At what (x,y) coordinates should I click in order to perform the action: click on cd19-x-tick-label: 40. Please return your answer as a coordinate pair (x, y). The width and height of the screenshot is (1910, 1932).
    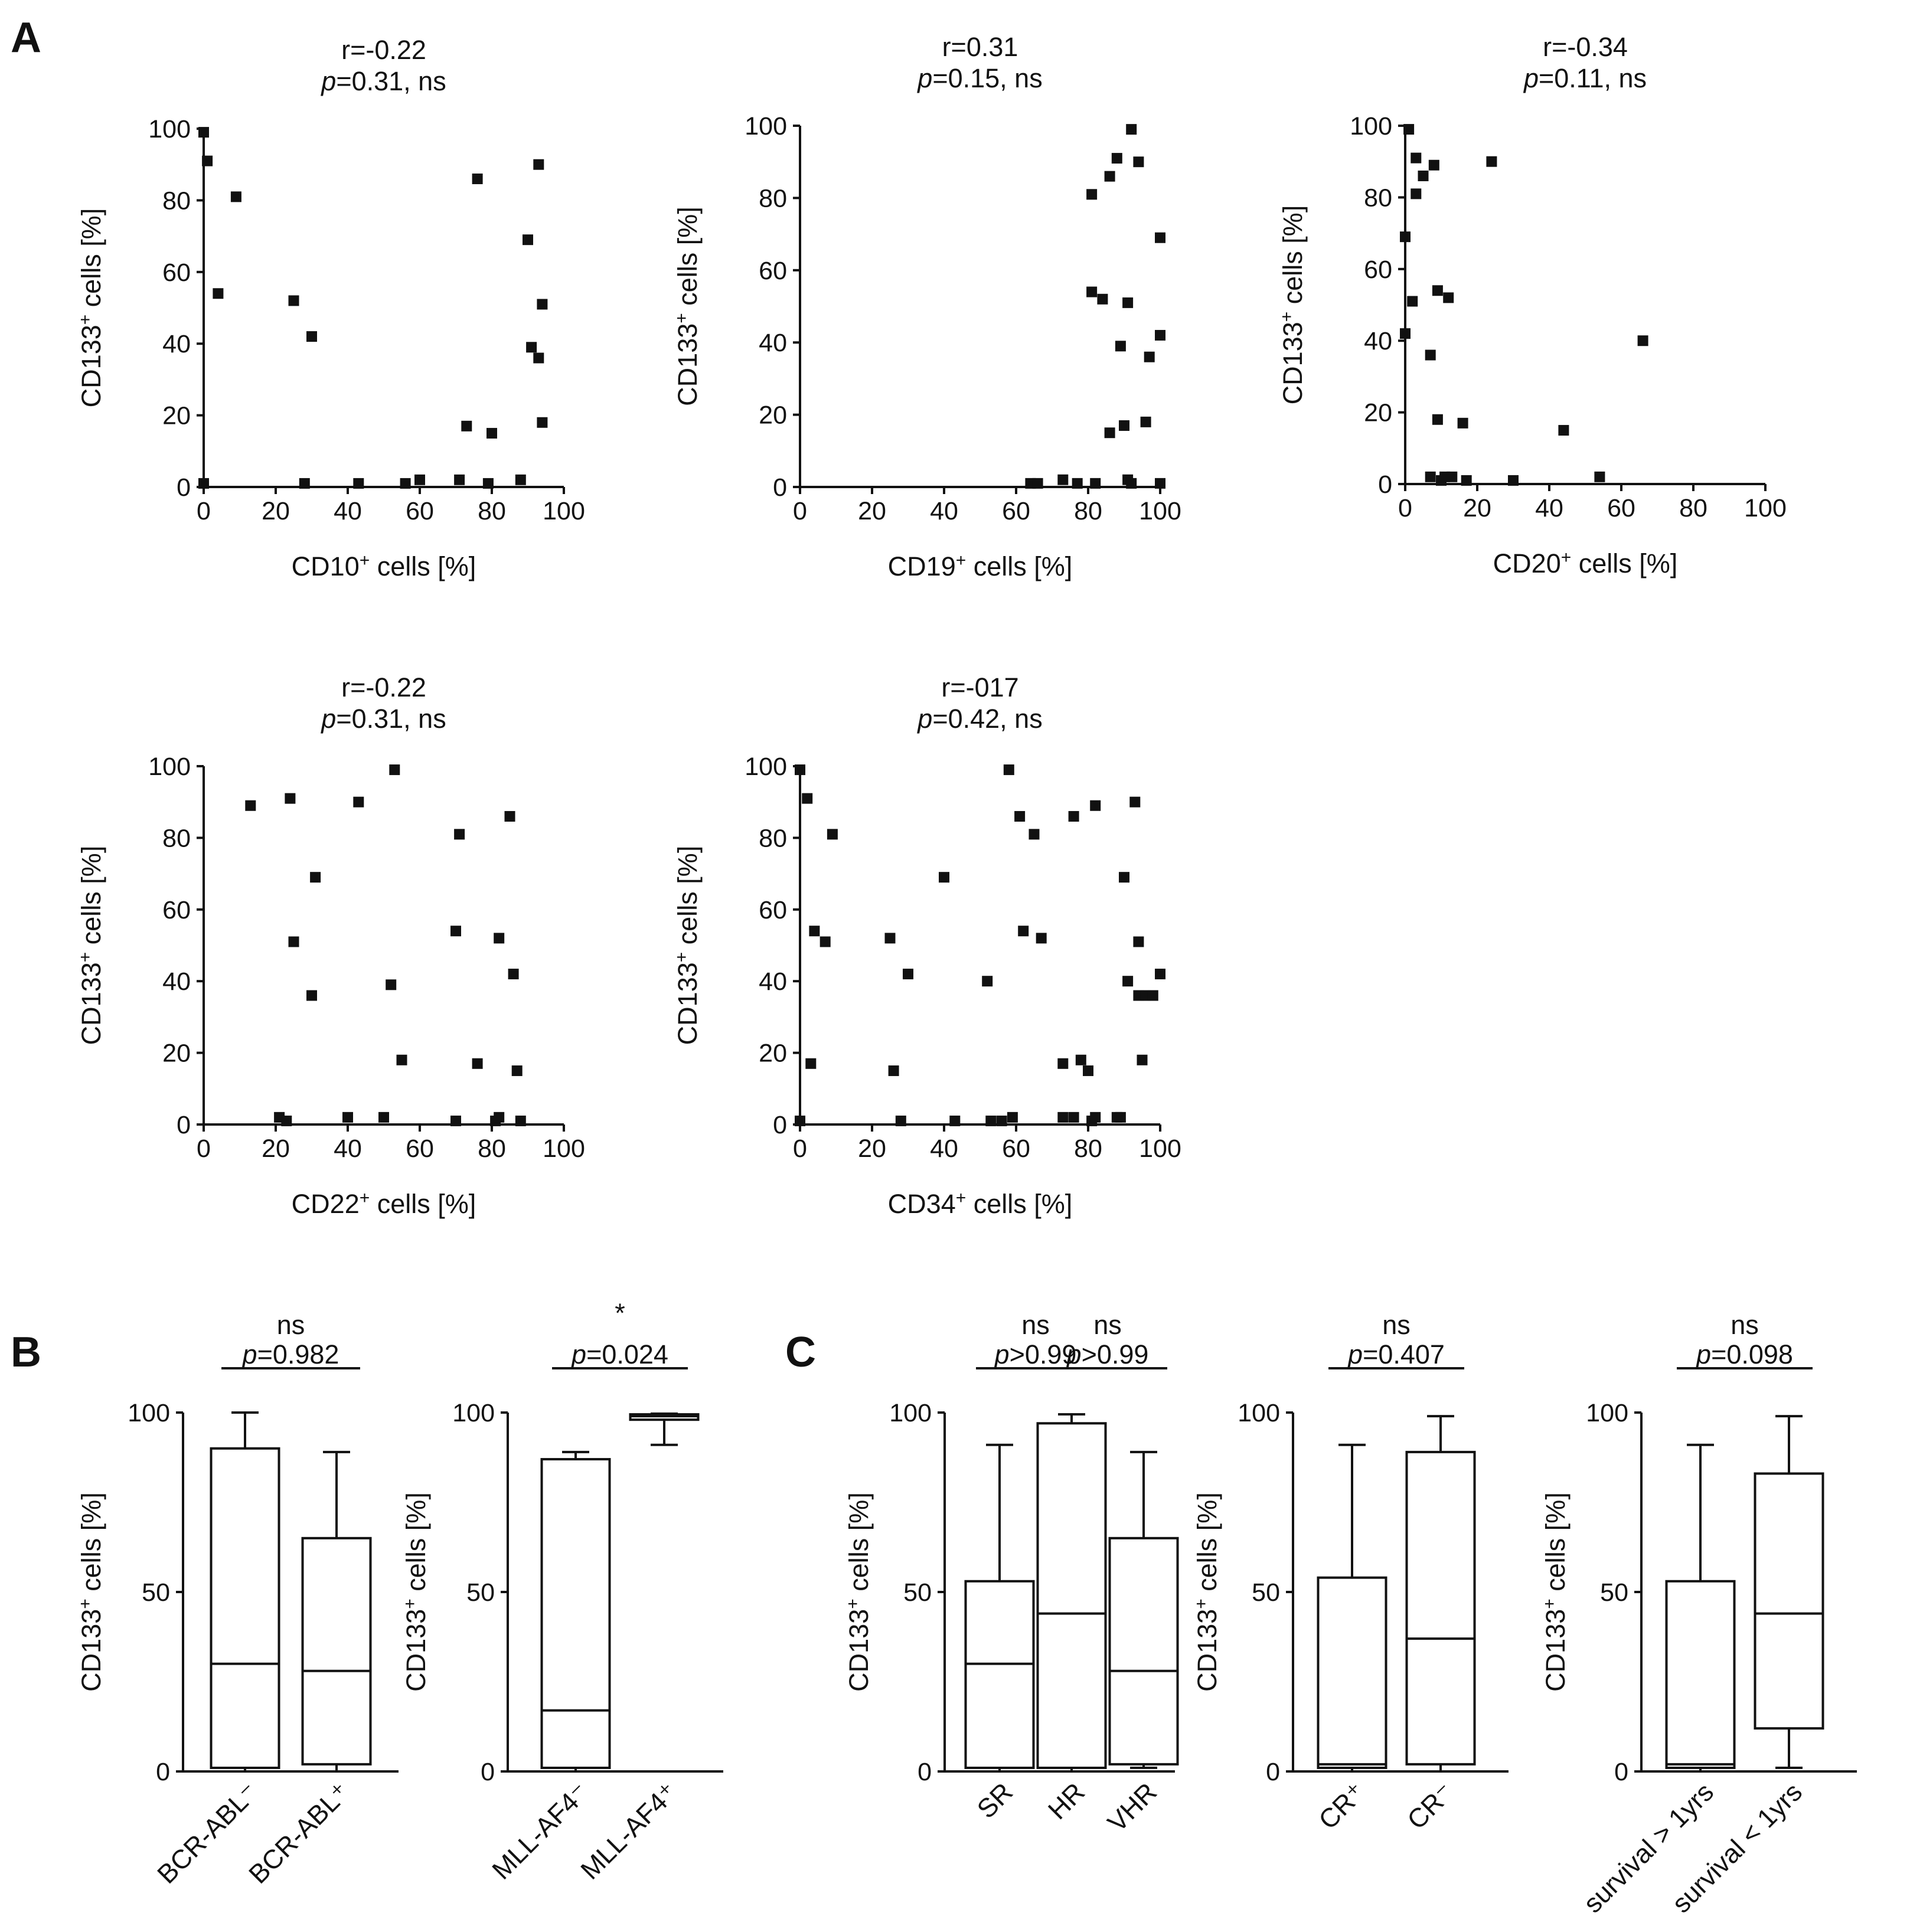
    Looking at the image, I should click on (944, 511).